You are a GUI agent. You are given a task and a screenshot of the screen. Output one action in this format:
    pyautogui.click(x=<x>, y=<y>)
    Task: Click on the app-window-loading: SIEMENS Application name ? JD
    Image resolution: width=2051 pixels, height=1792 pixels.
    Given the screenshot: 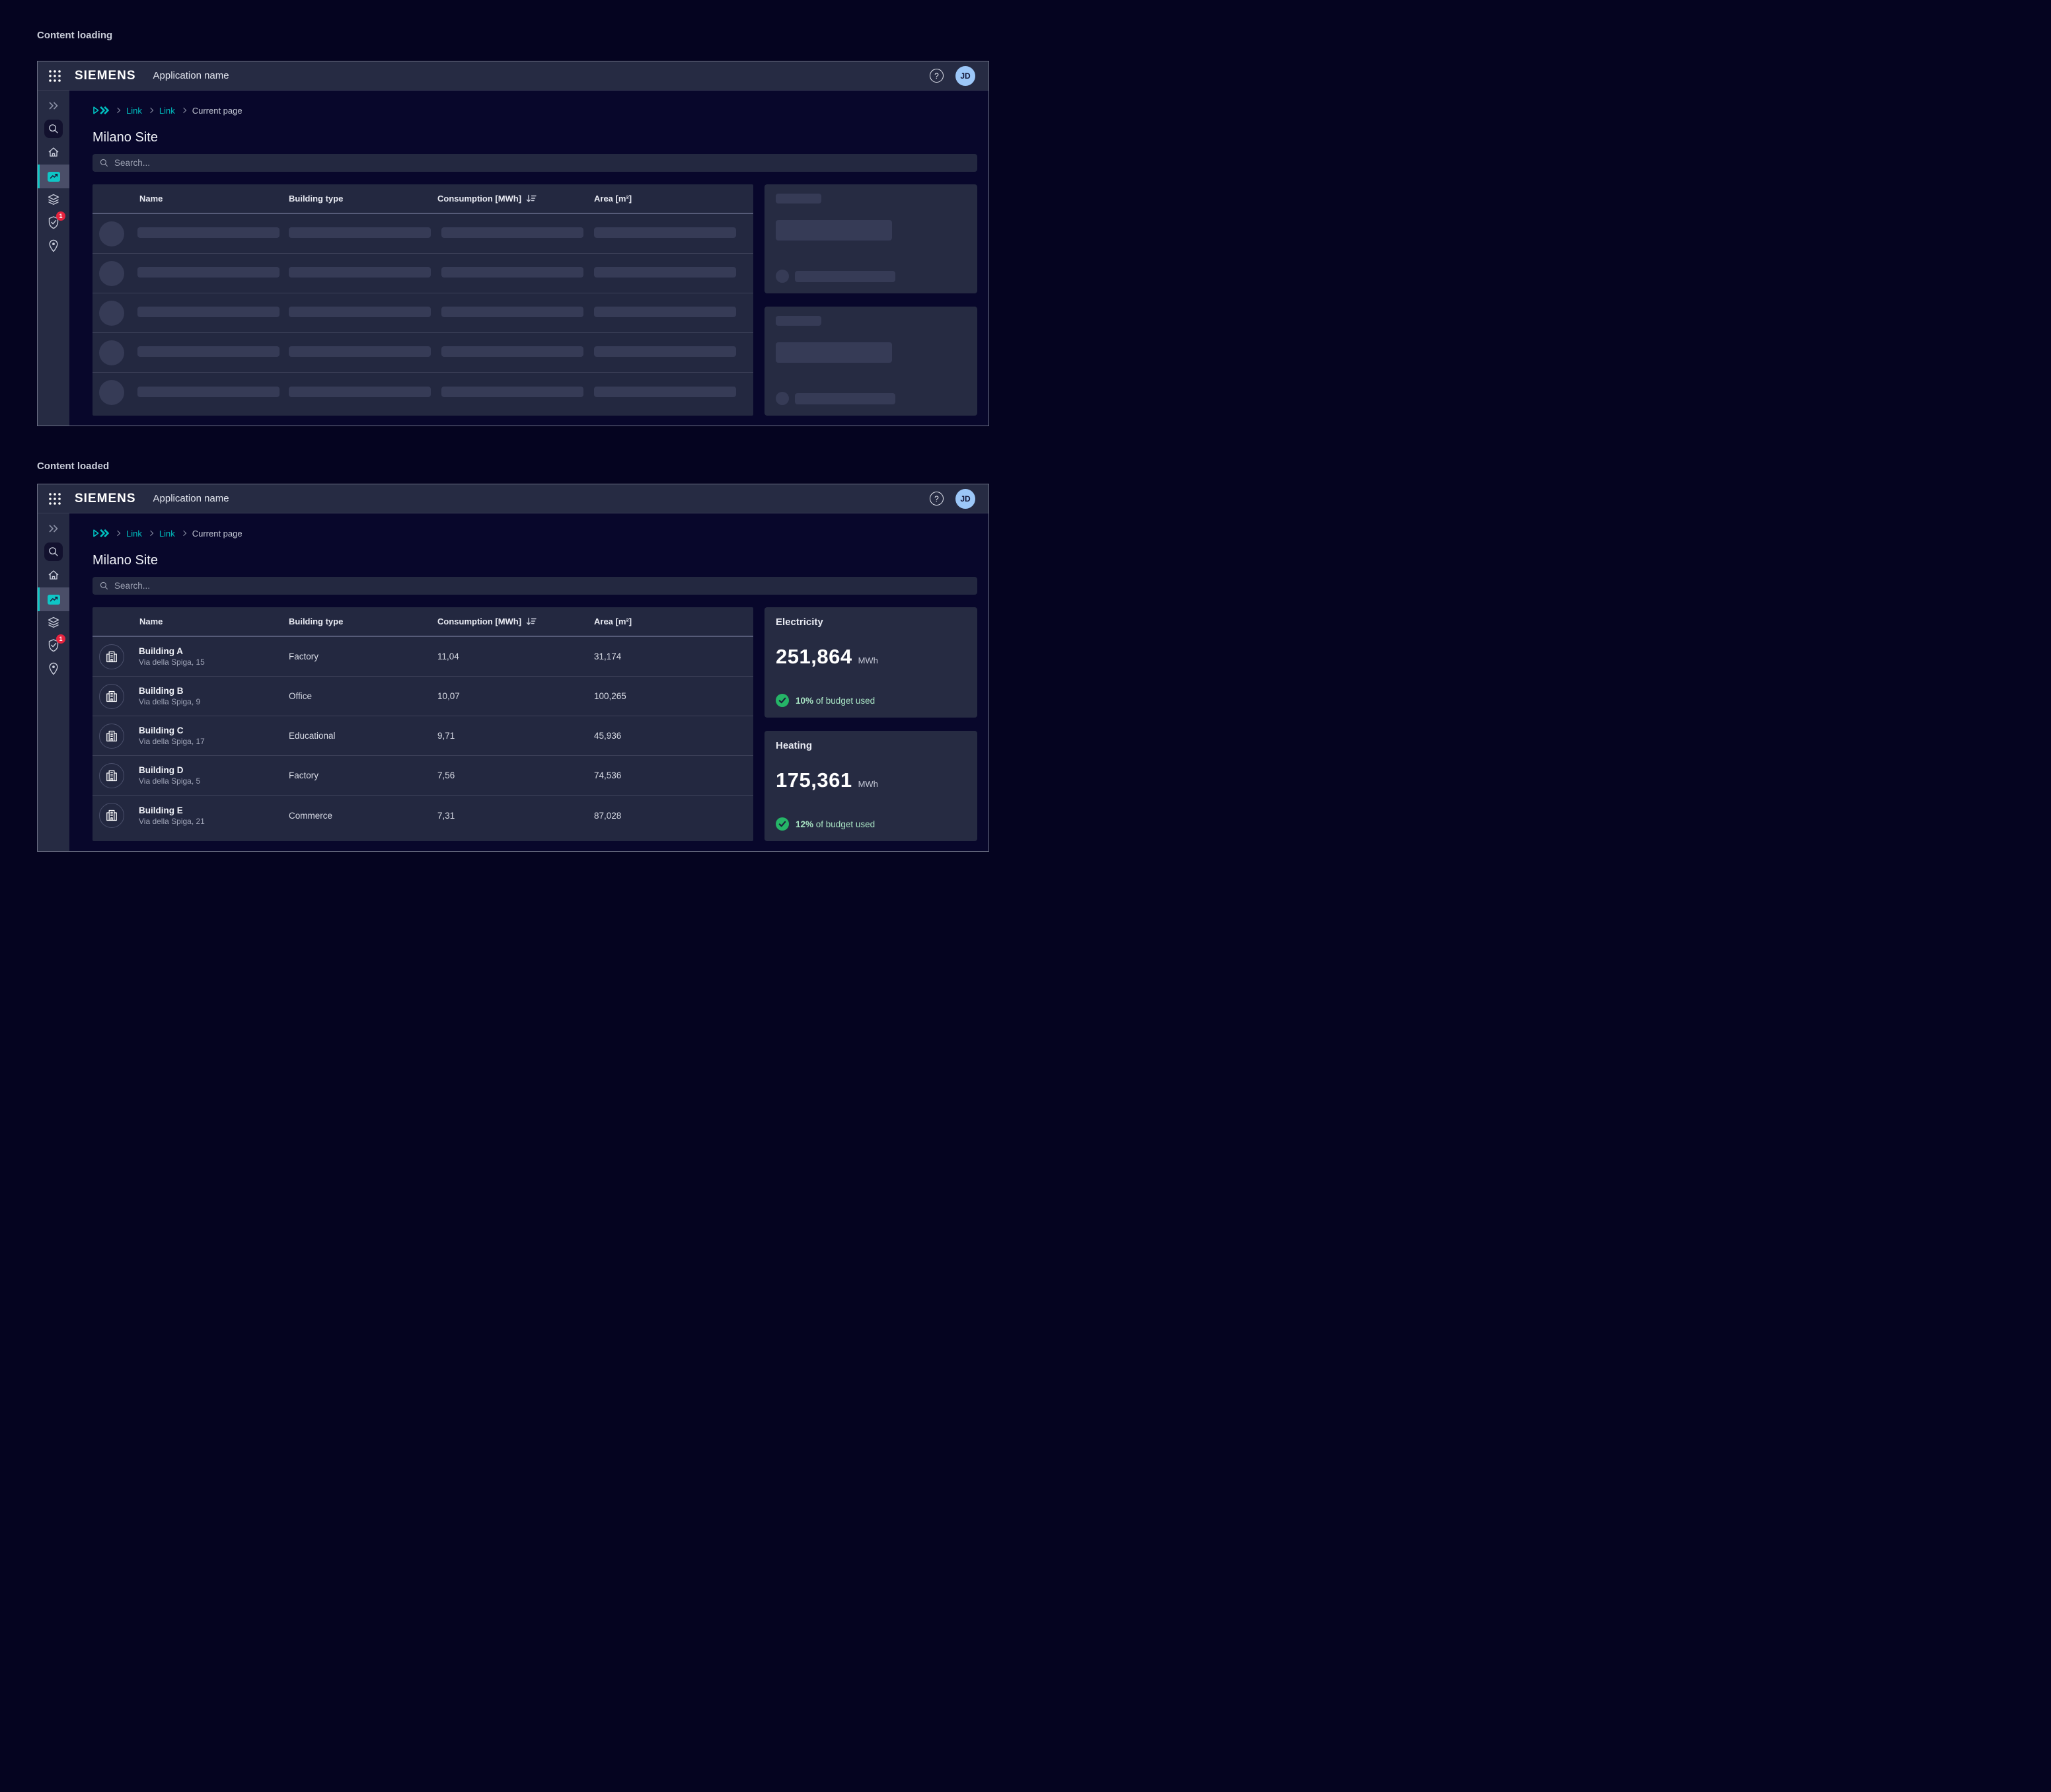 What is the action you would take?
    pyautogui.click(x=513, y=243)
    